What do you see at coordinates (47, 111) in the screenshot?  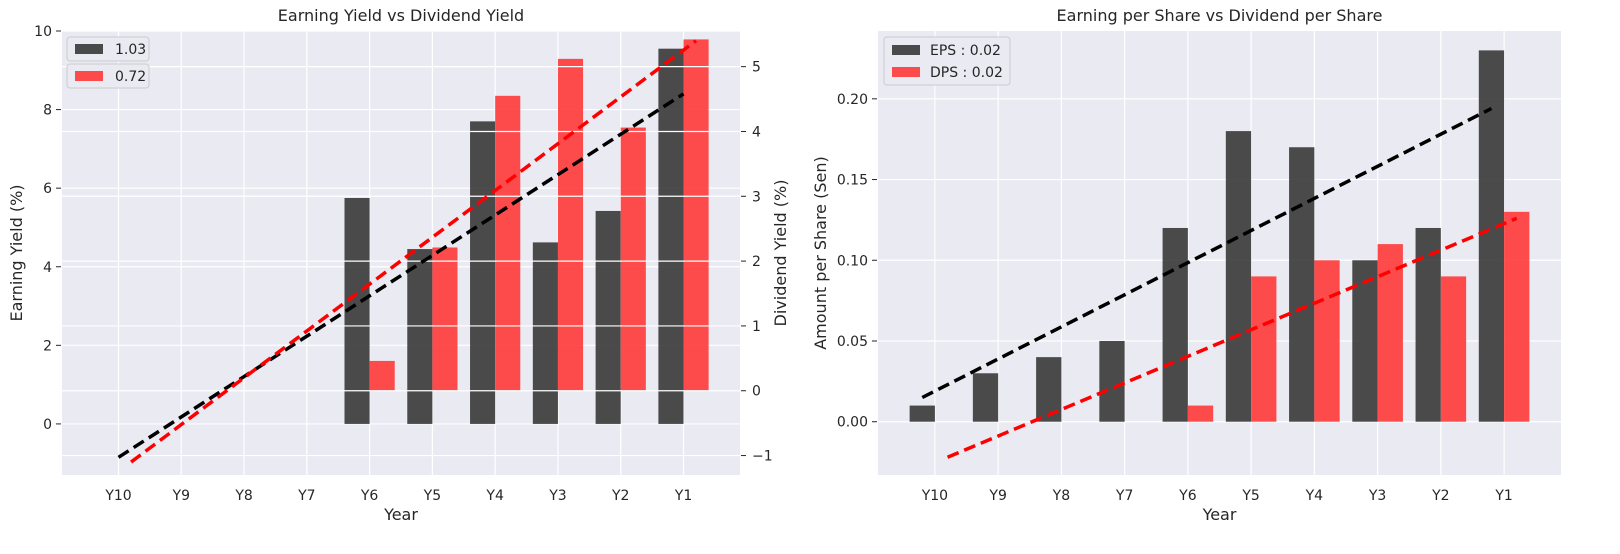 I see `y-tick-label: 8` at bounding box center [47, 111].